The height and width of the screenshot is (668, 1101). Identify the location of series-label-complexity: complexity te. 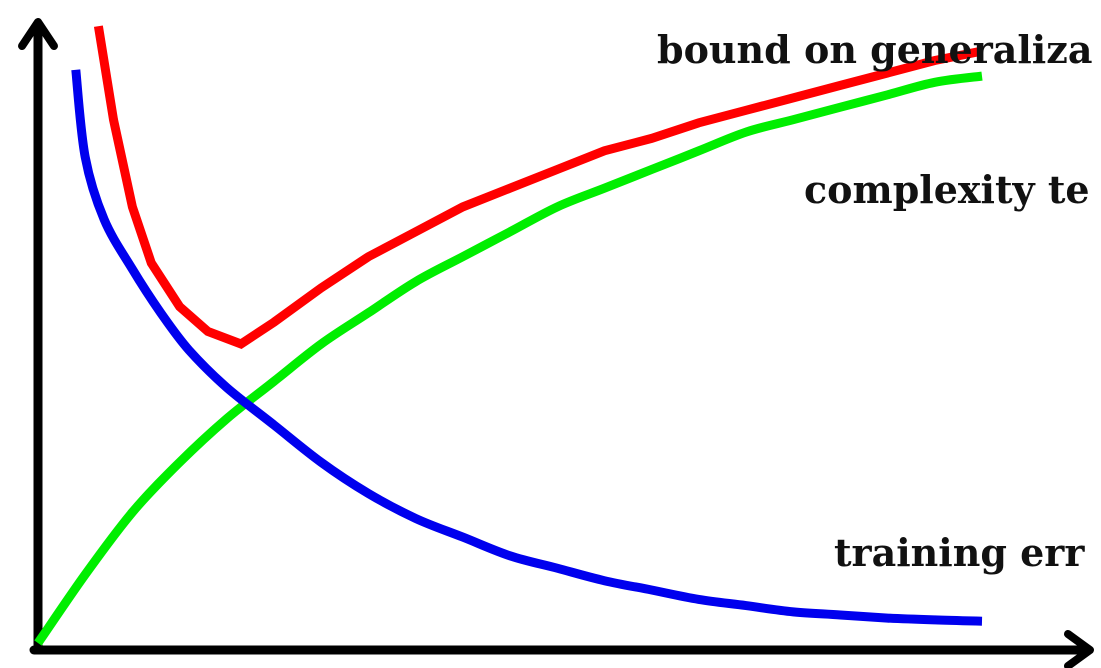
(947, 189).